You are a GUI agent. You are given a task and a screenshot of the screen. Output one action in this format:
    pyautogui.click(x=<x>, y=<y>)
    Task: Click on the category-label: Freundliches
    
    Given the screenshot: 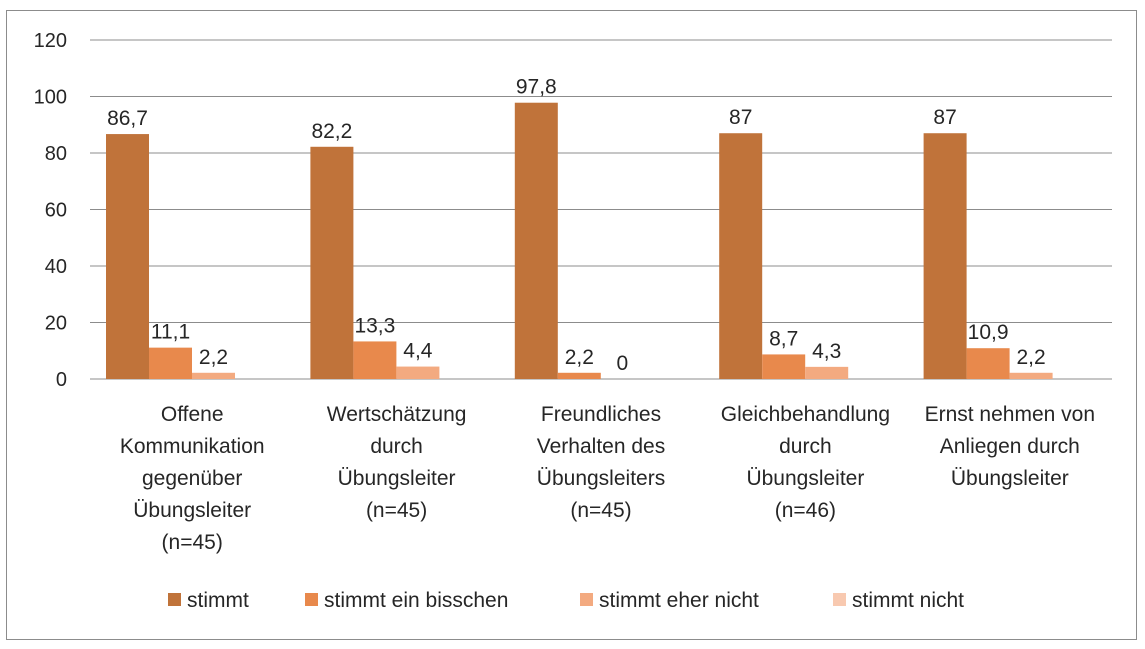 What is the action you would take?
    pyautogui.click(x=601, y=414)
    